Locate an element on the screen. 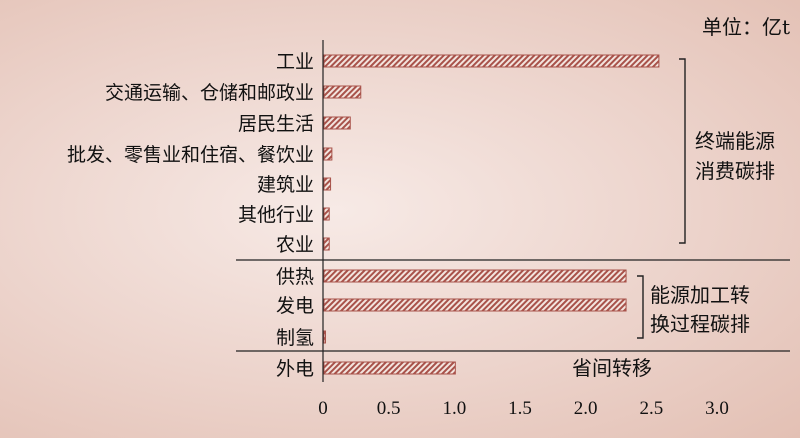 This screenshot has height=438, width=800. category-label-6: 其他行业 is located at coordinates (276, 215).